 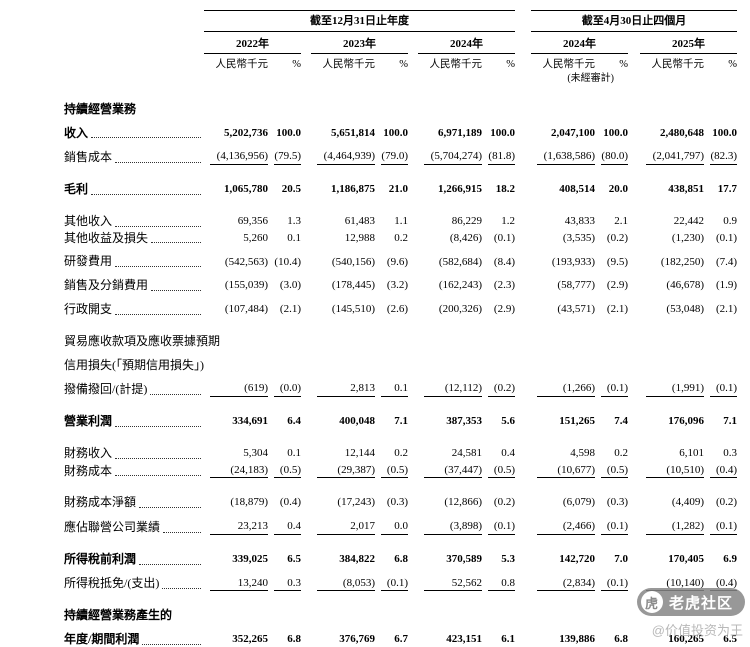 I want to click on amount-cell: 2,017, so click(x=343, y=522).